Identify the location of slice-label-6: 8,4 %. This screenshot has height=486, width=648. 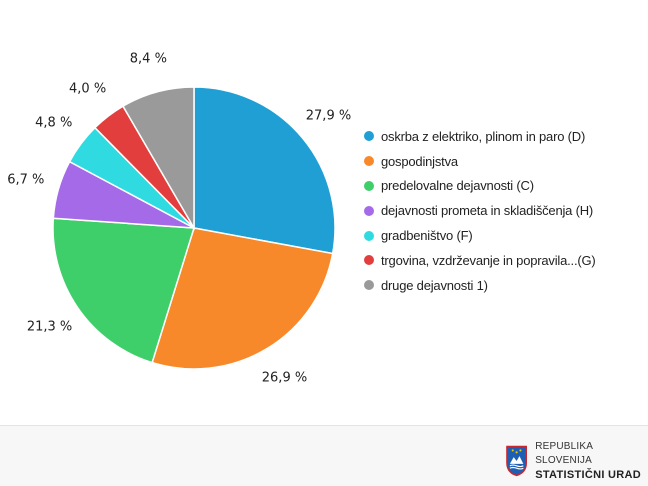
(148, 59).